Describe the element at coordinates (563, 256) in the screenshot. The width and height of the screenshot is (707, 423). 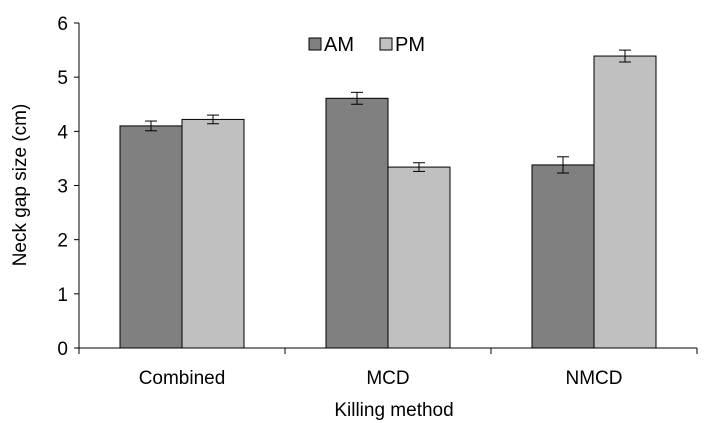
I see `bar-am-nmcd` at that location.